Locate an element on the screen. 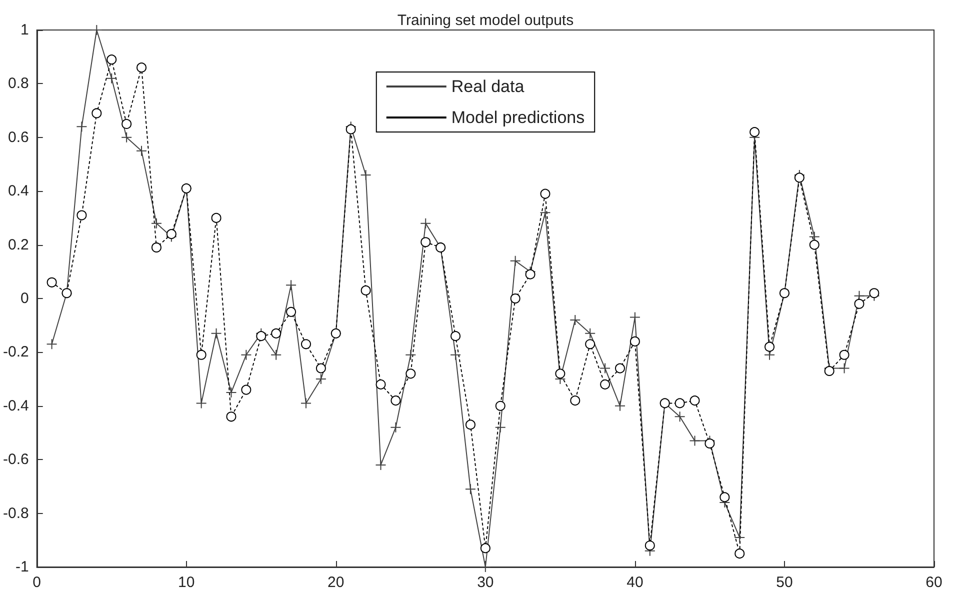 The width and height of the screenshot is (971, 596). y-tick-label: 0.4 is located at coordinates (18, 191).